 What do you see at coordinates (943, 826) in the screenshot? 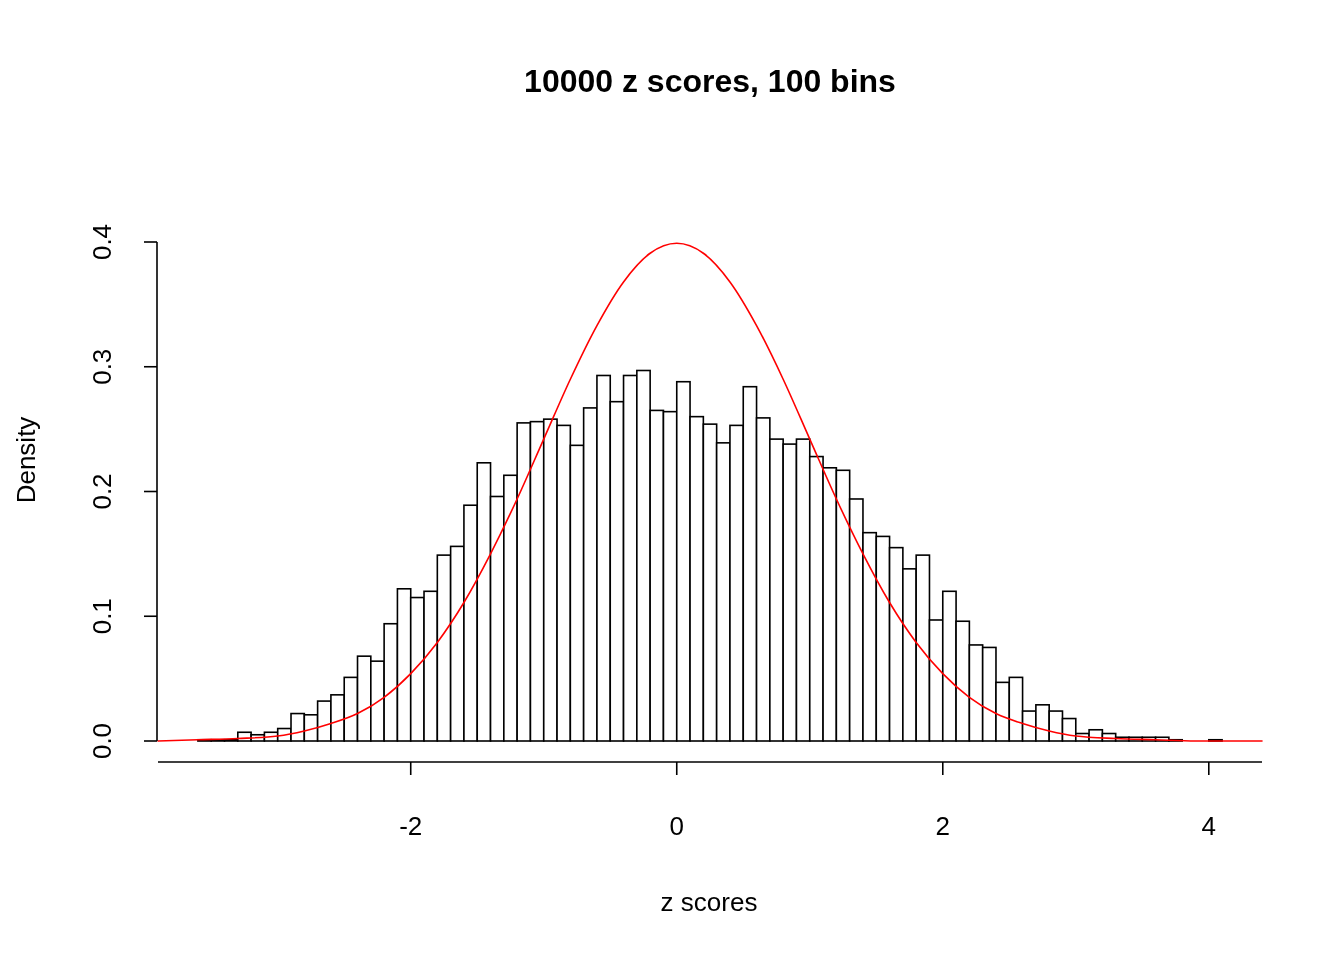
I see `x-tick-label: 2` at bounding box center [943, 826].